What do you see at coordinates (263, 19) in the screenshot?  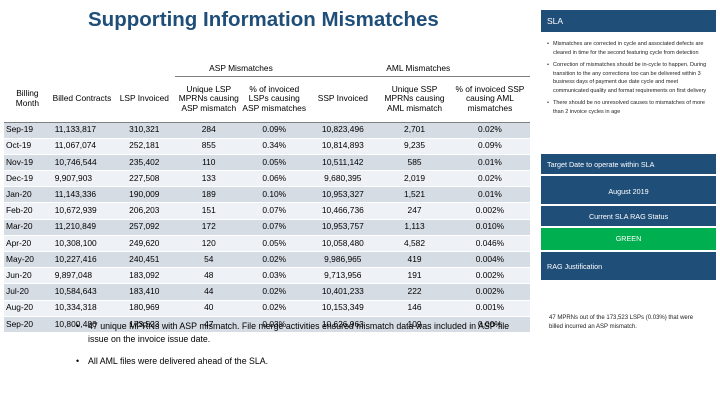 I see `page-title: Supporting Information Mismatches` at bounding box center [263, 19].